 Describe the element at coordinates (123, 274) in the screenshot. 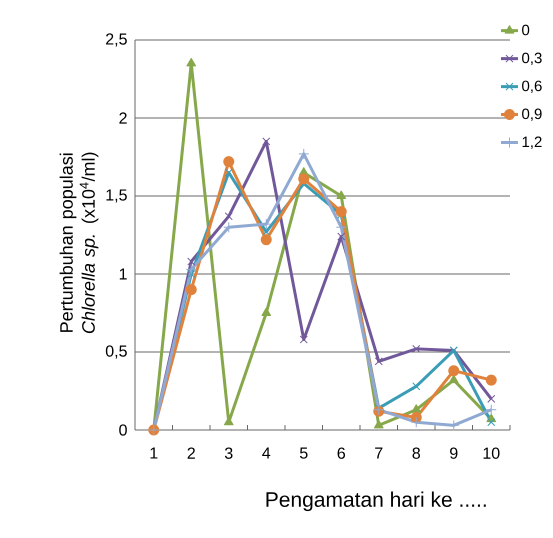

I see `y-tick-label: 1` at that location.